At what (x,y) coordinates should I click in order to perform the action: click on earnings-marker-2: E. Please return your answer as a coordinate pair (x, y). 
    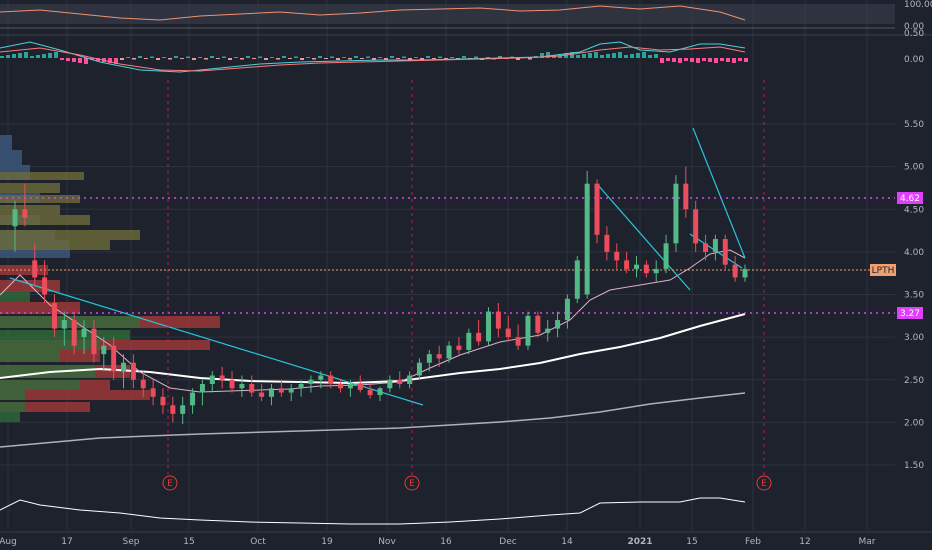
    Looking at the image, I should click on (412, 483).